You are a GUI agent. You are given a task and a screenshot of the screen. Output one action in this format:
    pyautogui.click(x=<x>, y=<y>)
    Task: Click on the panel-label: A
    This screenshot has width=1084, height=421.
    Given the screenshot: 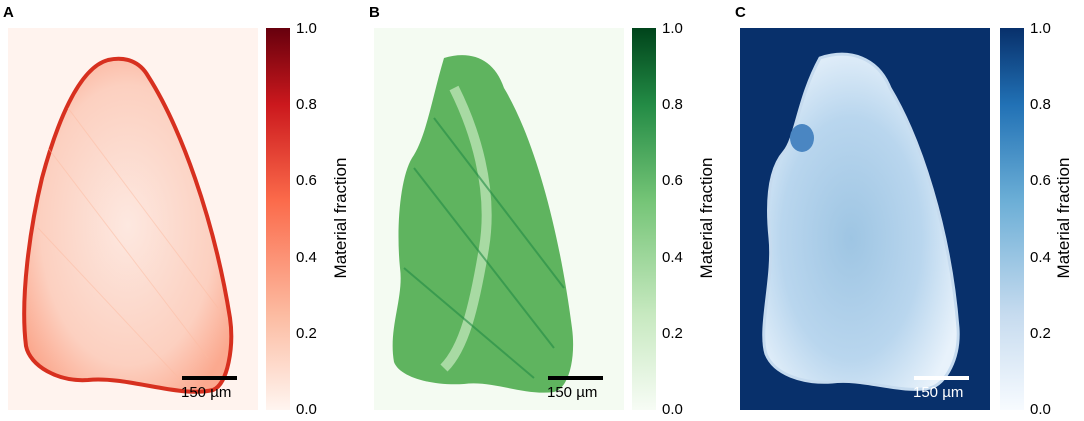 What is the action you would take?
    pyautogui.click(x=8, y=12)
    